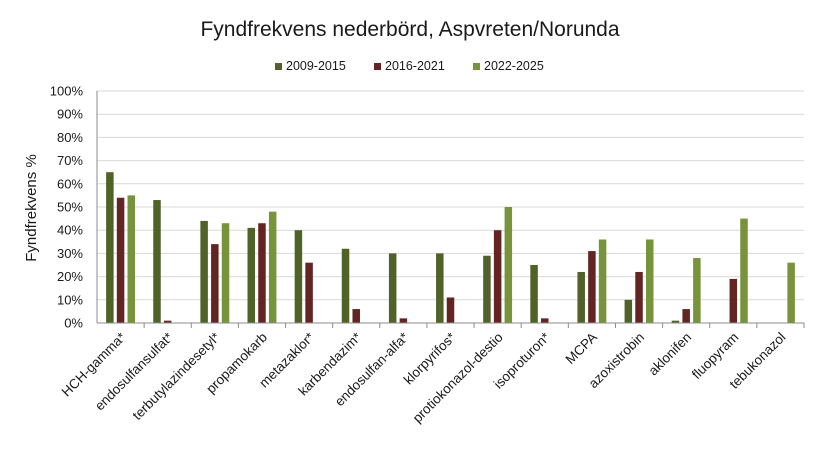 The image size is (821, 462). I want to click on legend: 2009-2015 2016-2021 2022-2025, so click(409, 66).